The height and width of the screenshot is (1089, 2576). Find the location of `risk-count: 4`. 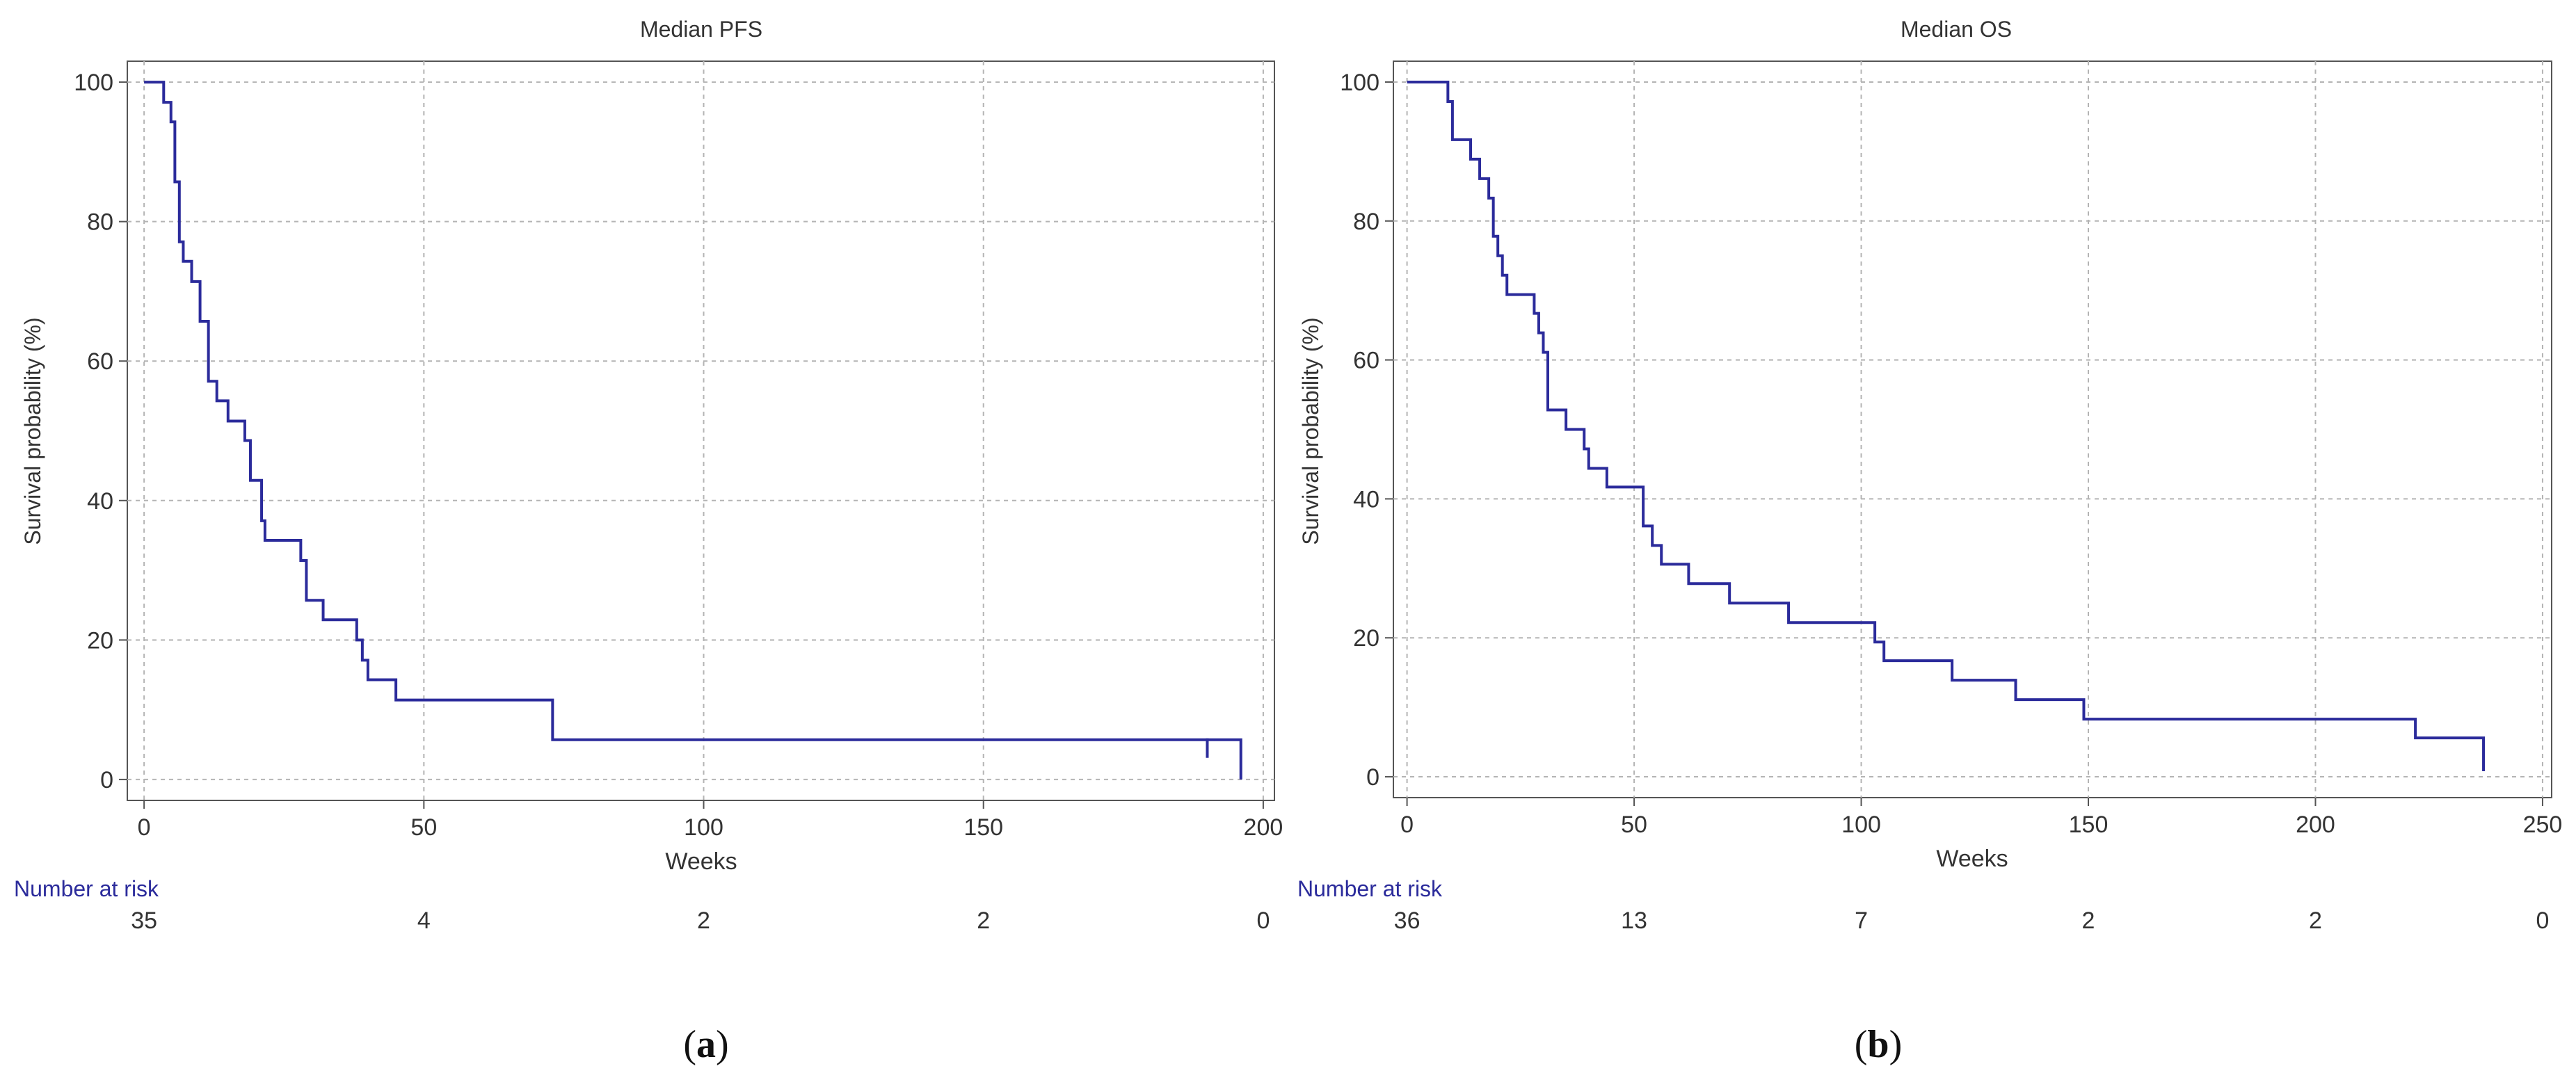

risk-count: 4 is located at coordinates (424, 921).